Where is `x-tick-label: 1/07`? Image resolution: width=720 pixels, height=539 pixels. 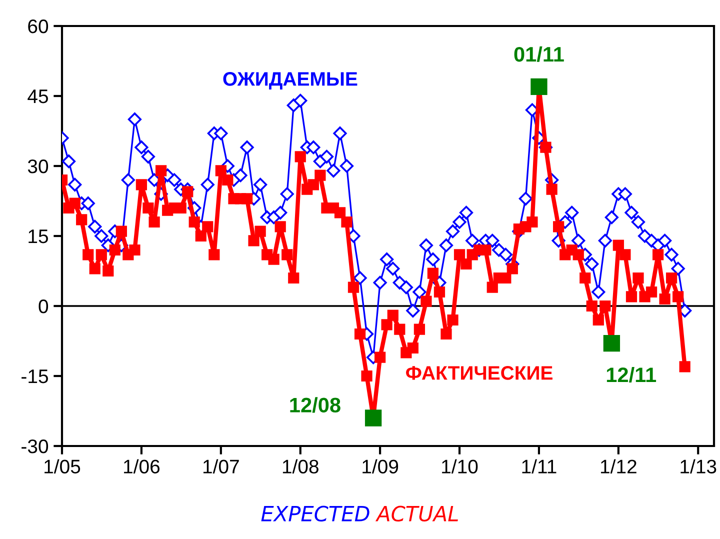
x-tick-label: 1/07 is located at coordinates (221, 466).